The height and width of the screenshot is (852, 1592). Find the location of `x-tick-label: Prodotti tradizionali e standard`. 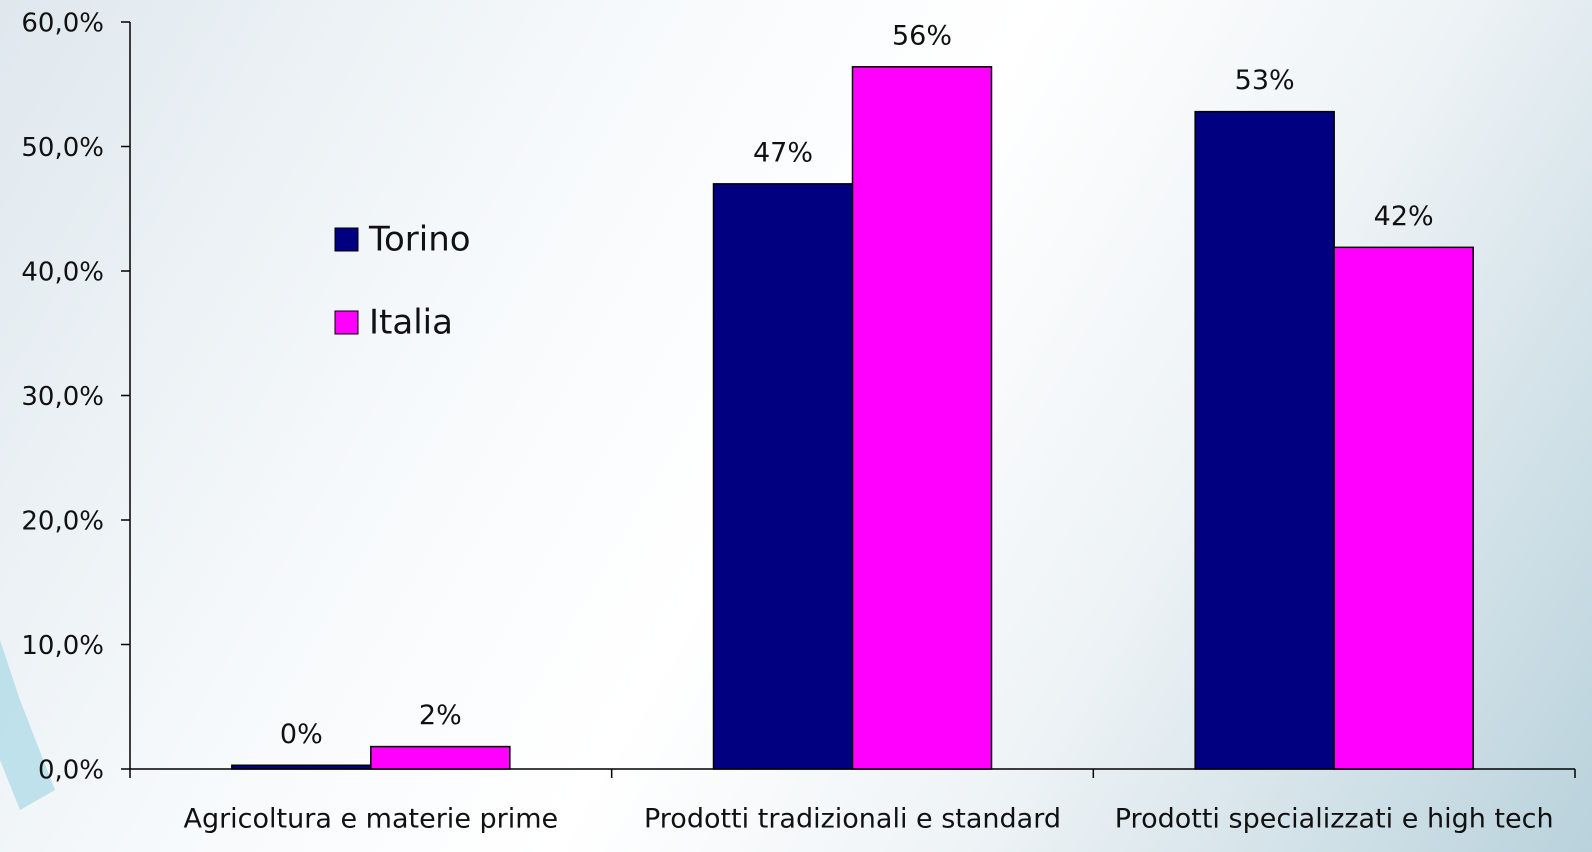

x-tick-label: Prodotti tradizionali e standard is located at coordinates (852, 819).